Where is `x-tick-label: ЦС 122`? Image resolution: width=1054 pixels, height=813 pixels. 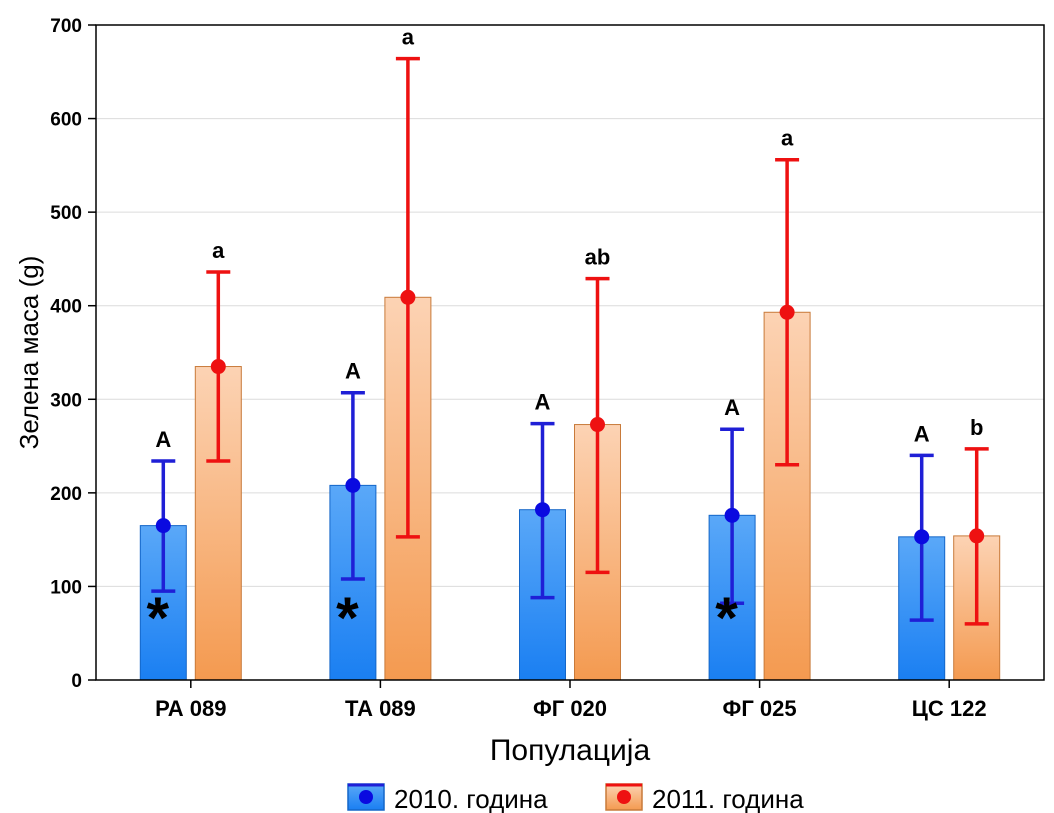 x-tick-label: ЦС 122 is located at coordinates (949, 708).